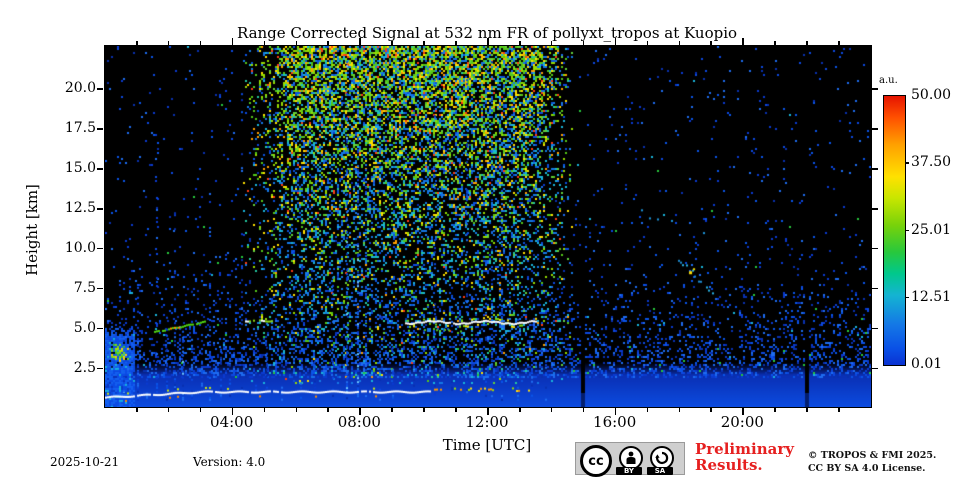  What do you see at coordinates (80, 167) in the screenshot?
I see `y-tick-label: 15.0` at bounding box center [80, 167].